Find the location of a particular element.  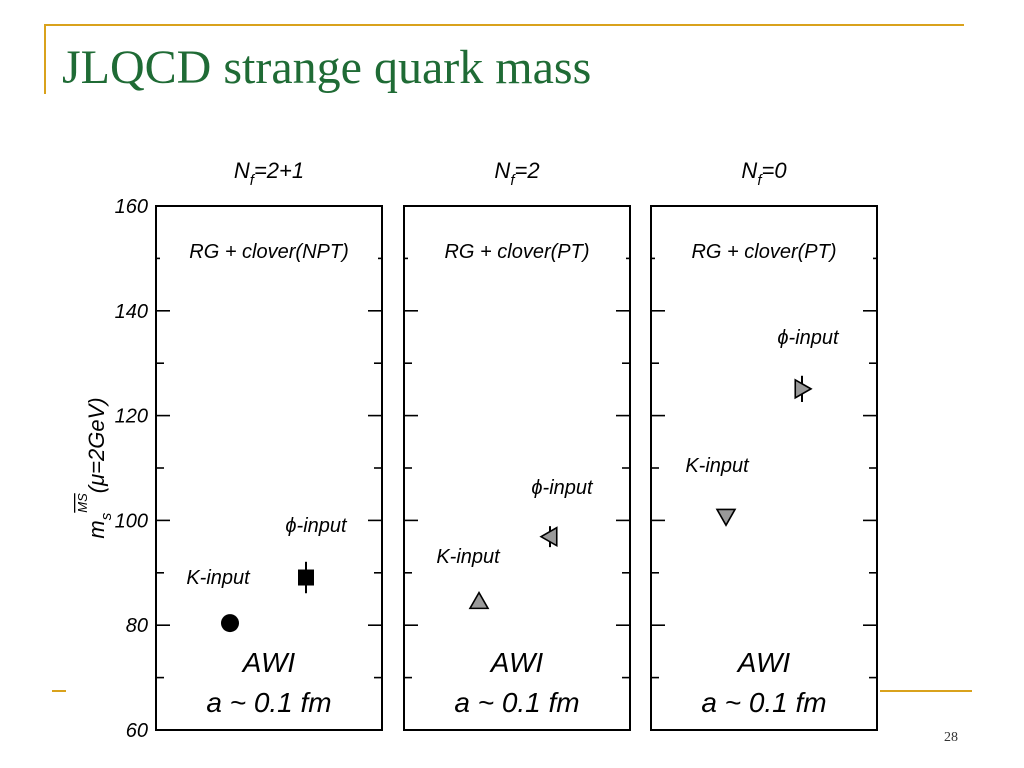

y-axis-label-part: m is located at coordinates (96, 529).